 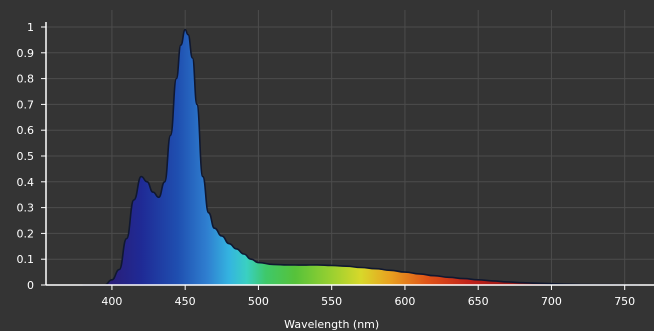 What do you see at coordinates (26, 79) in the screenshot?
I see `y-tick-label: 0.8` at bounding box center [26, 79].